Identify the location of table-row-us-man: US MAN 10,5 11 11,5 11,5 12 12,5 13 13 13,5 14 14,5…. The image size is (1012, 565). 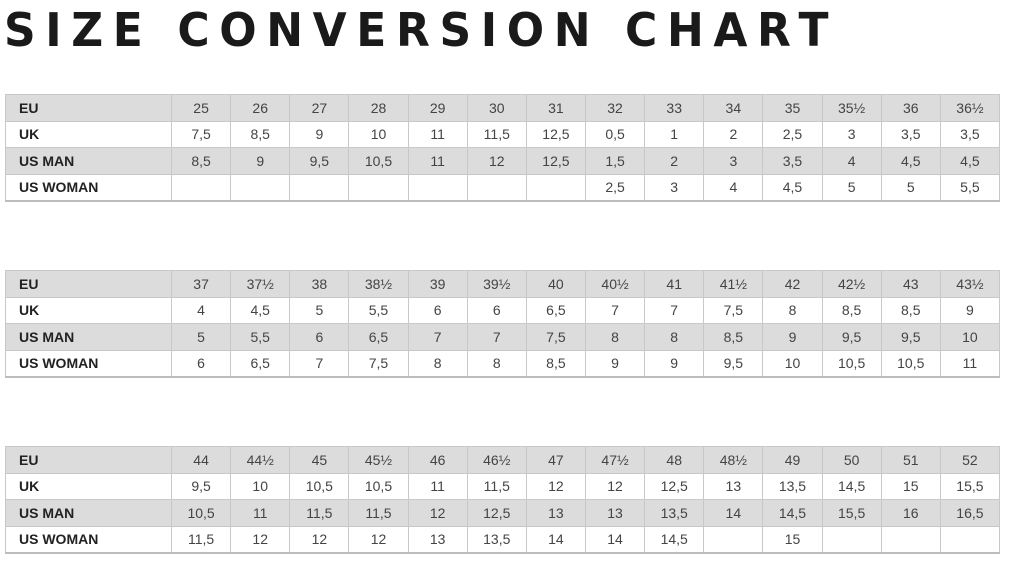
(503, 513).